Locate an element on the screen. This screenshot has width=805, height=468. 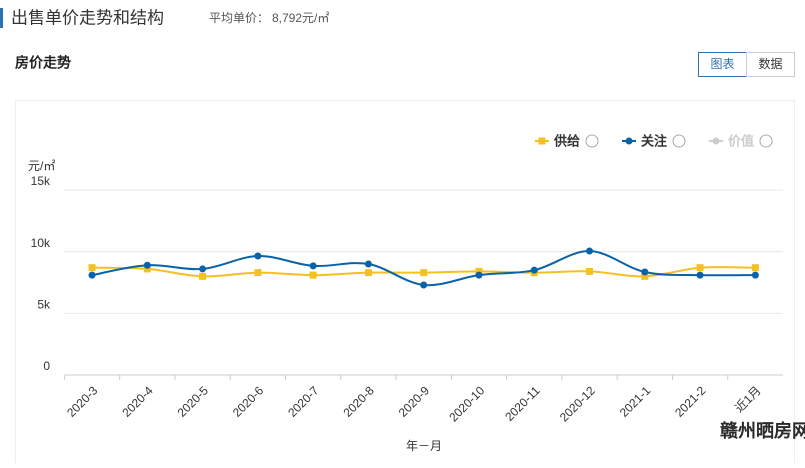
y-tick-label: 15k is located at coordinates (41, 181).